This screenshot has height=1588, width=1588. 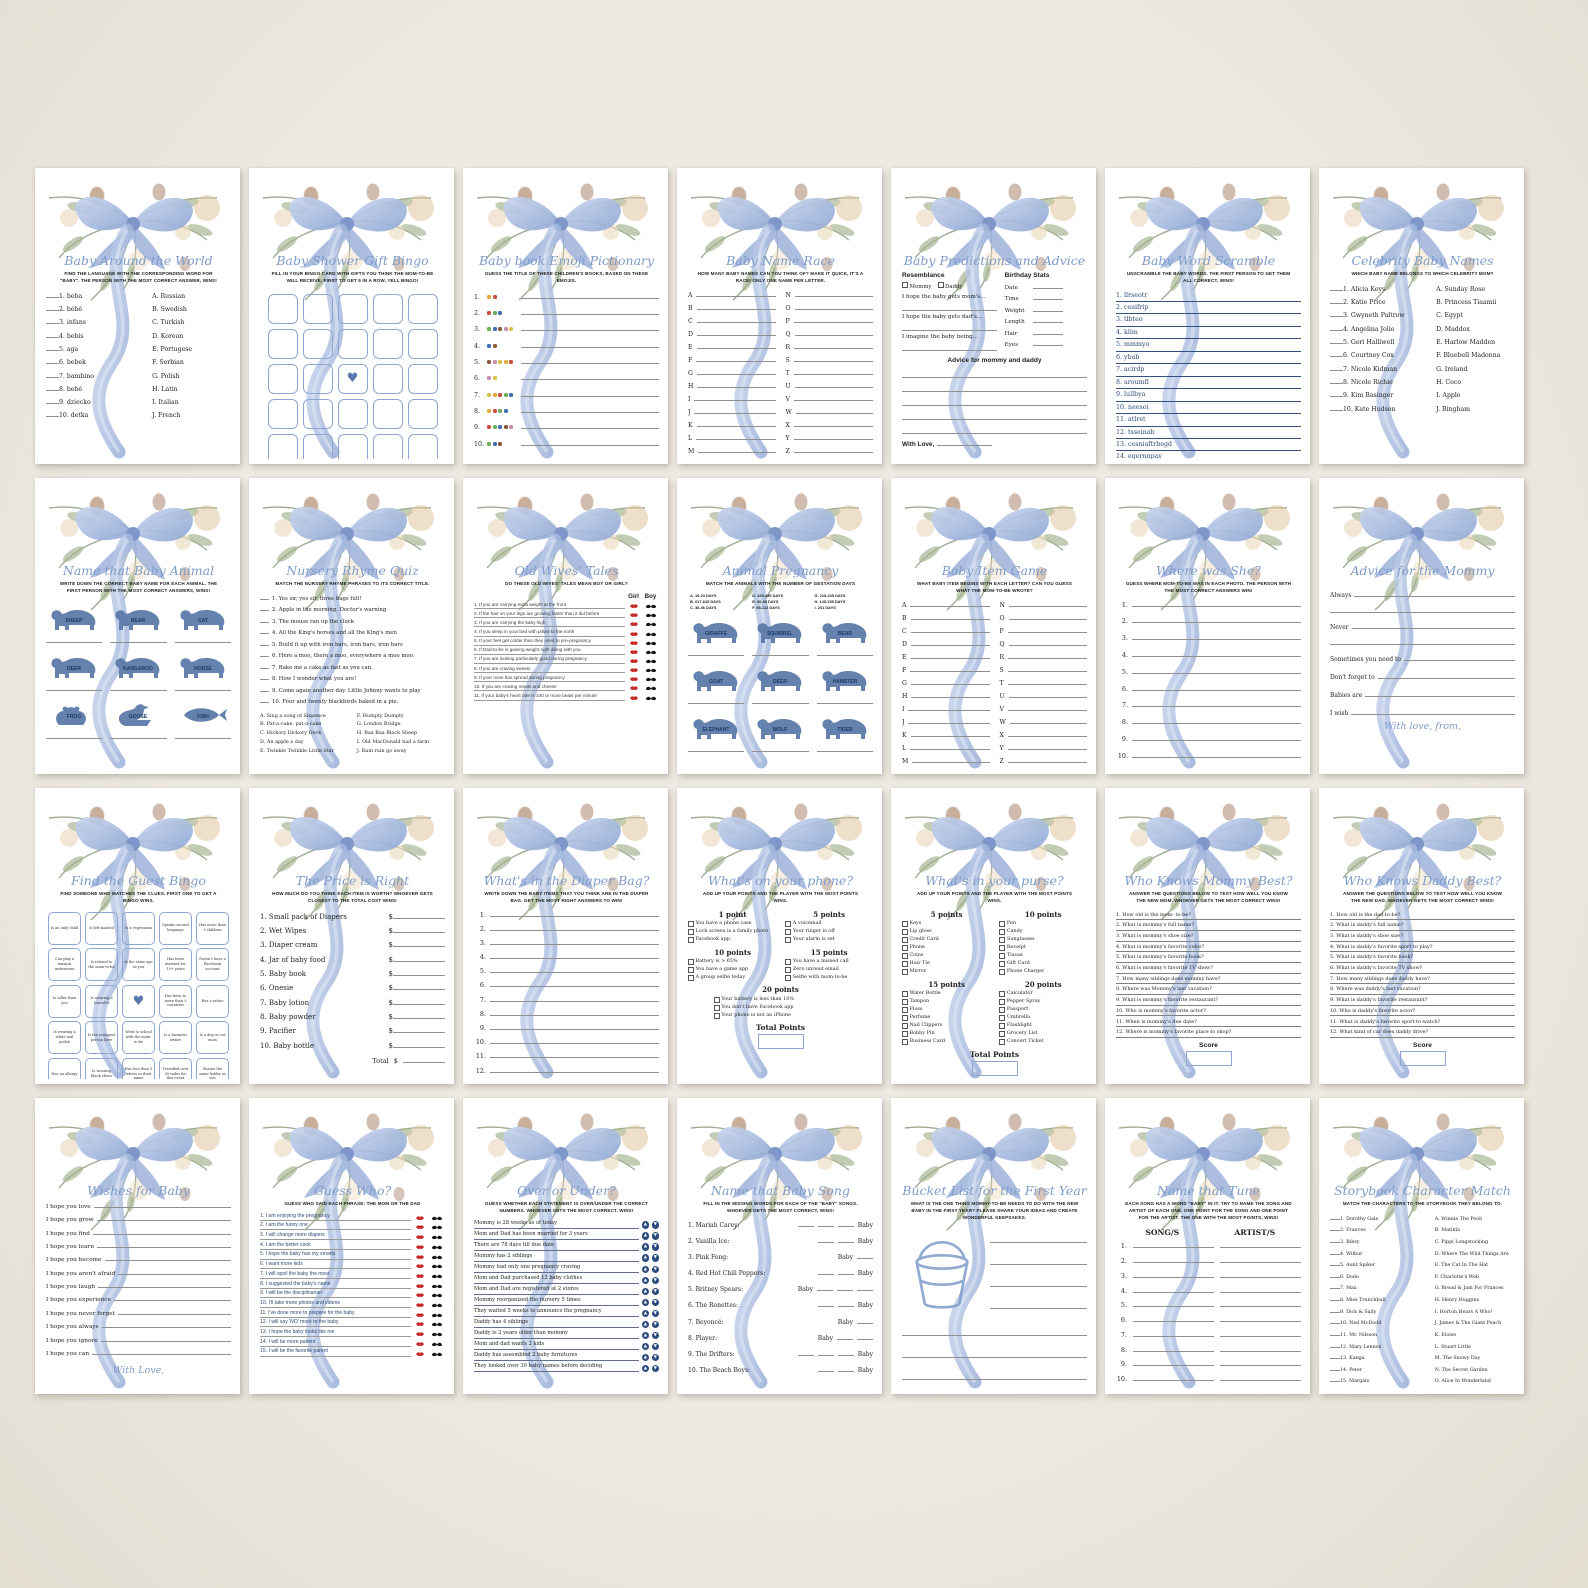 I want to click on girl-boy-row: 5. I hope the baby has my smarts, so click(x=352, y=1255).